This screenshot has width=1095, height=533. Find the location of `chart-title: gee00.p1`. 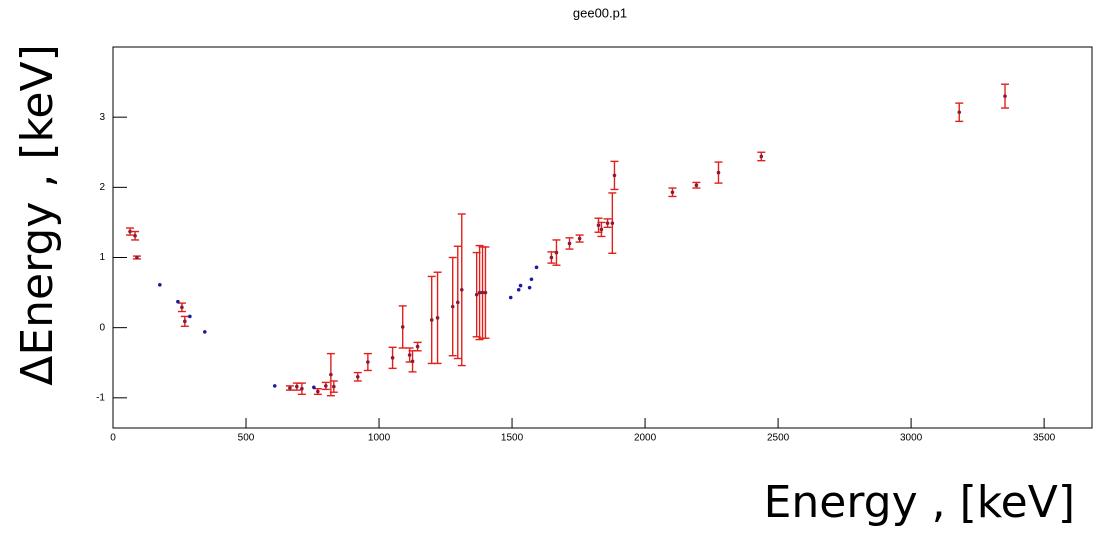

chart-title: gee00.p1 is located at coordinates (600, 12).